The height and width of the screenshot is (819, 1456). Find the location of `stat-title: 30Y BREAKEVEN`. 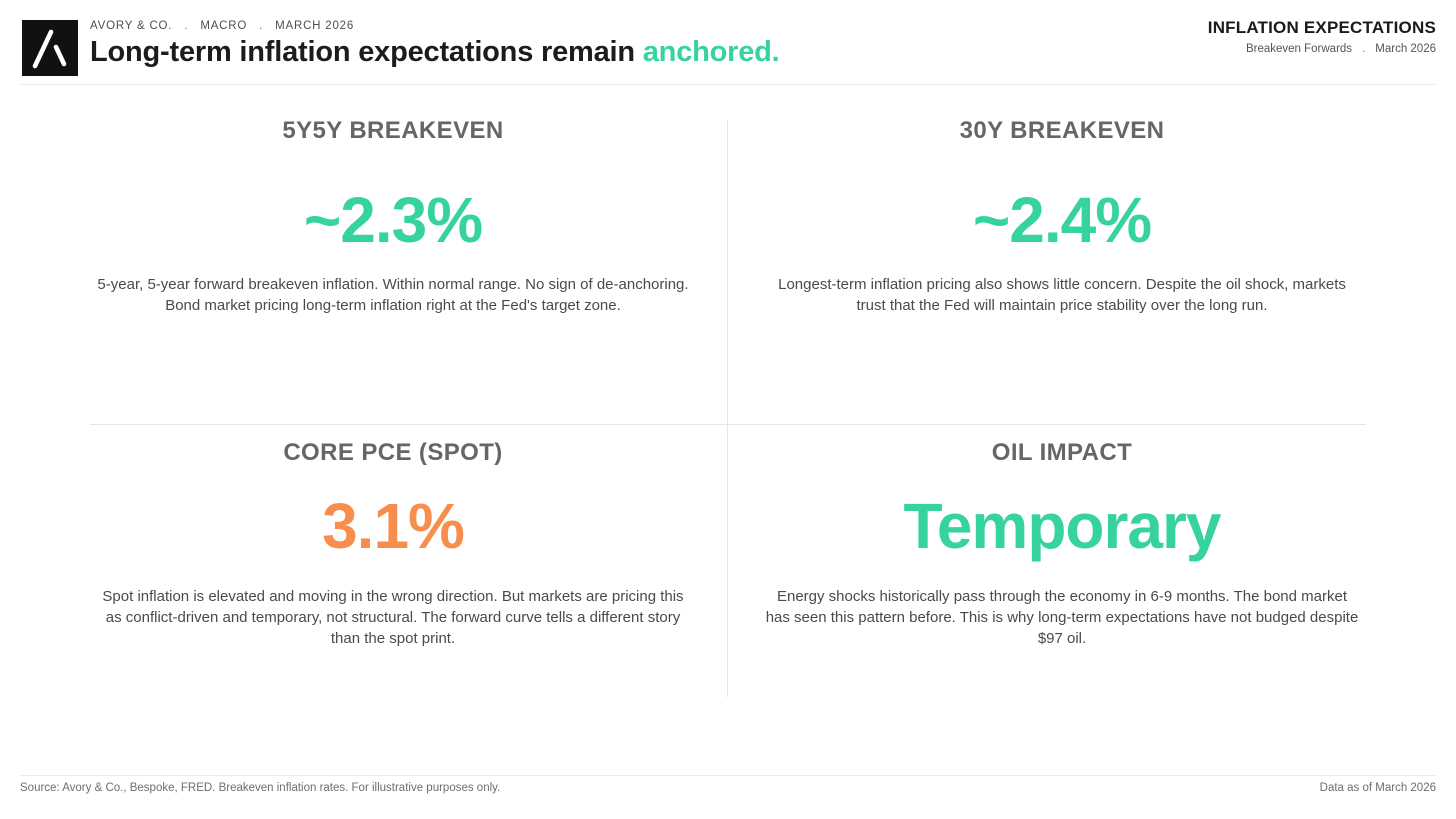

stat-title: 30Y BREAKEVEN is located at coordinates (1062, 130).